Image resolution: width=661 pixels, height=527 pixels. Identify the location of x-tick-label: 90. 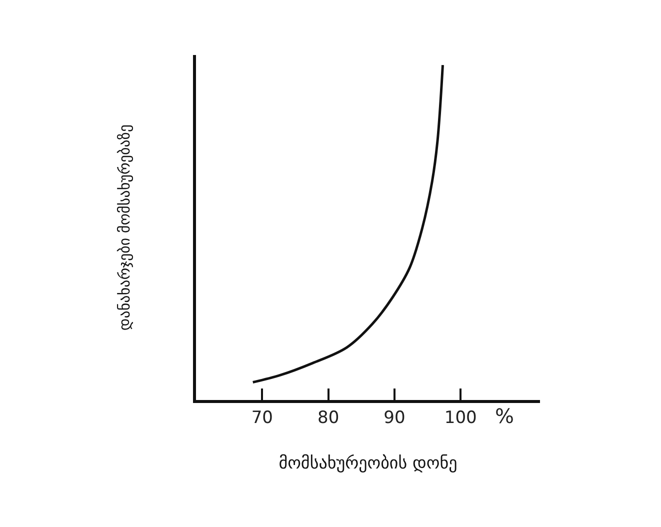
(395, 418).